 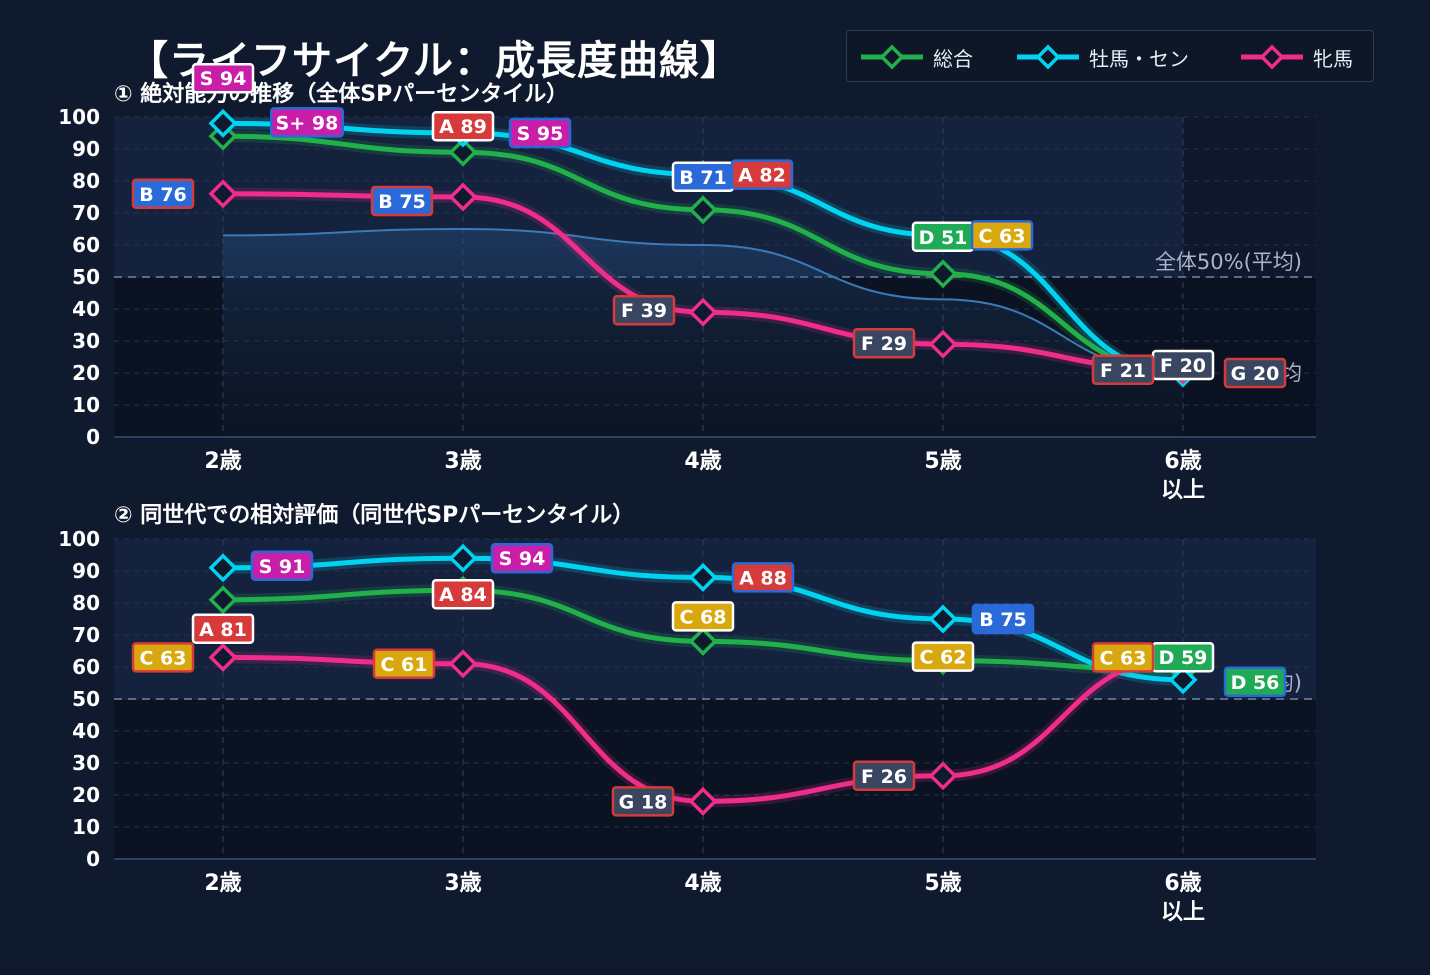 I want to click on data-label-text: B 75, so click(x=402, y=202).